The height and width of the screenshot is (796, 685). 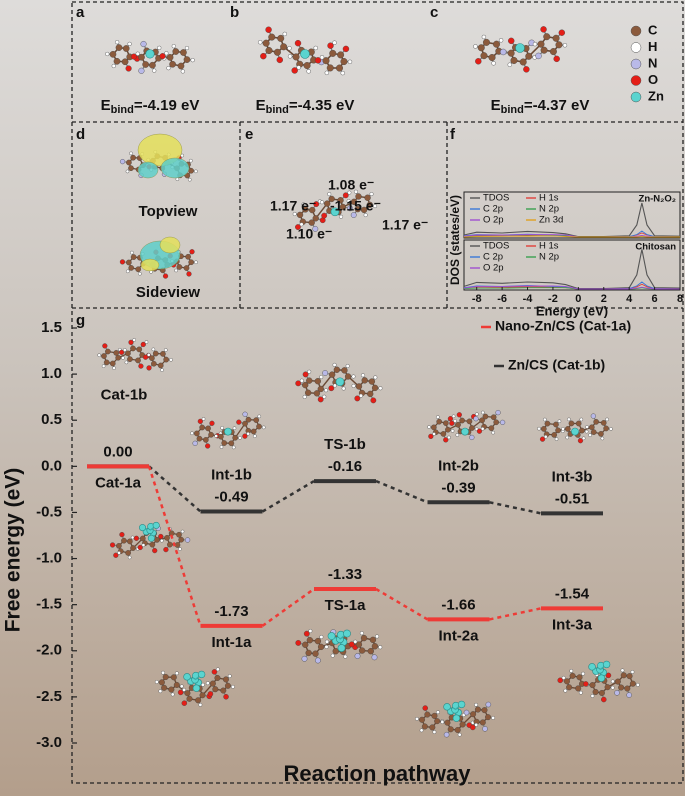 I want to click on y-axis-title: DOS (states/eV), so click(x=455, y=240).